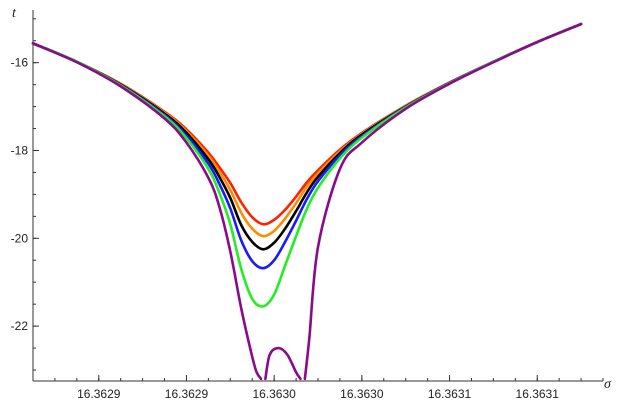 The image size is (623, 407). What do you see at coordinates (20, 326) in the screenshot?
I see `y-tick-label: -22` at bounding box center [20, 326].